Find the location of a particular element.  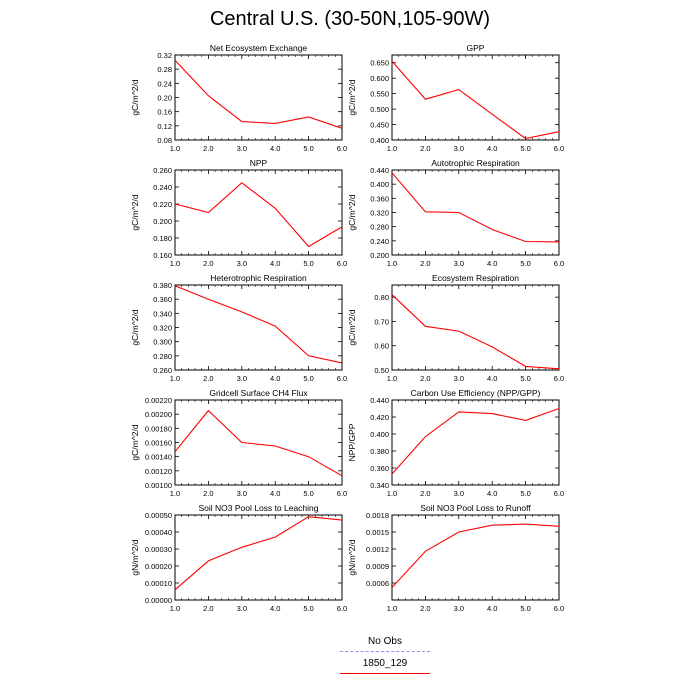

y-tick-label: 0.450 is located at coordinates (379, 125).